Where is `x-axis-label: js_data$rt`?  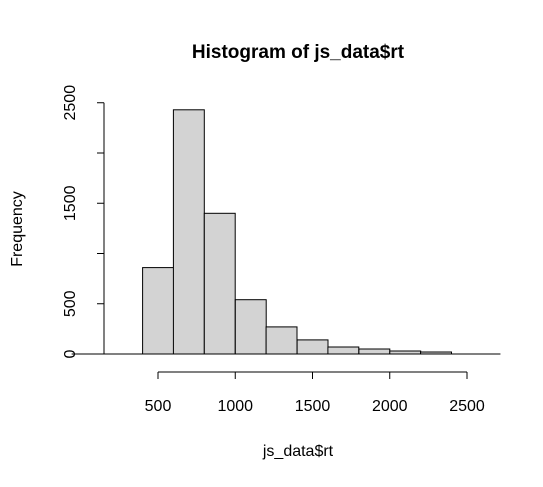 x-axis-label: js_data$rt is located at coordinates (298, 451).